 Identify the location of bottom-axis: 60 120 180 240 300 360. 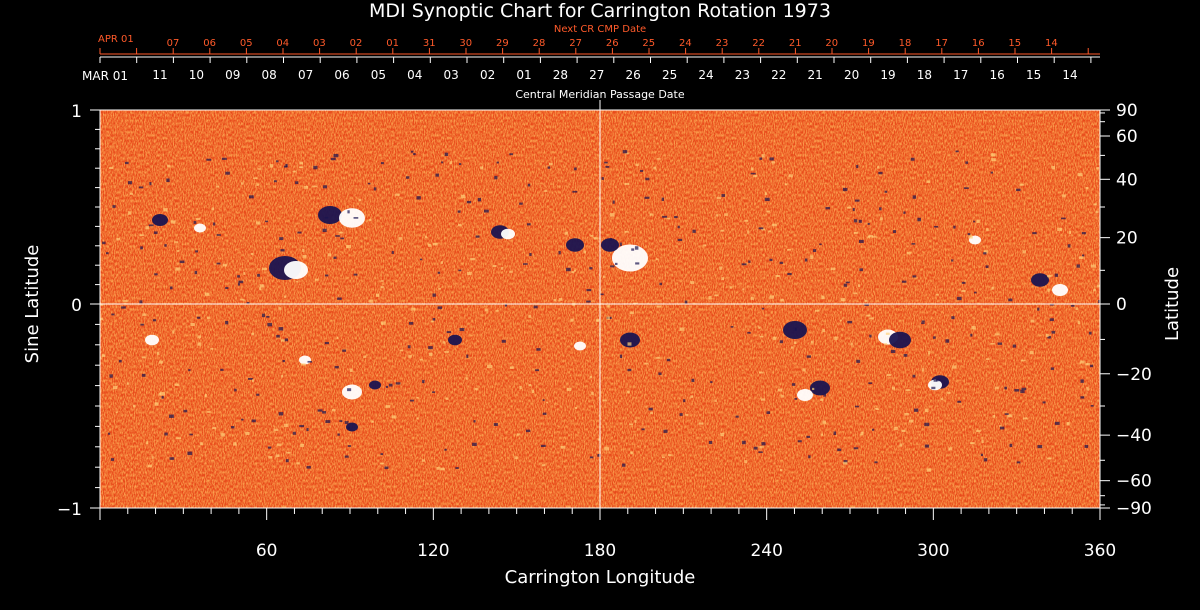
(607, 534).